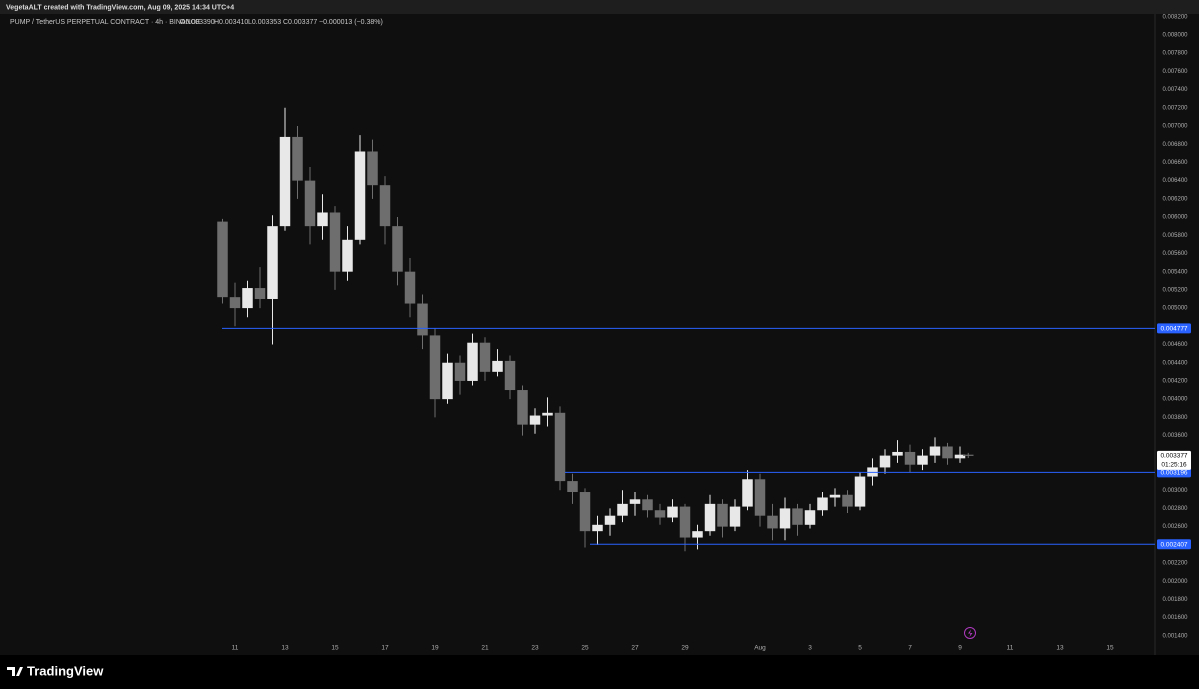 The image size is (1199, 689). I want to click on x-tick-label: 9, so click(960, 648).